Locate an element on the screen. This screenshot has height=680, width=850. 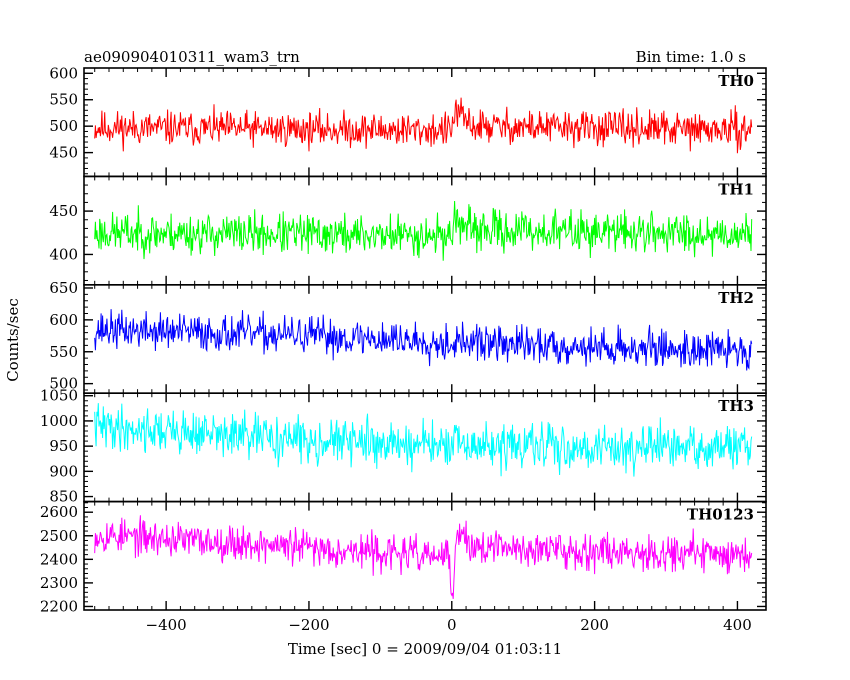
x-axis-label: Time [sec] 0 = 2009/09/04 01:03:11 is located at coordinates (425, 649).